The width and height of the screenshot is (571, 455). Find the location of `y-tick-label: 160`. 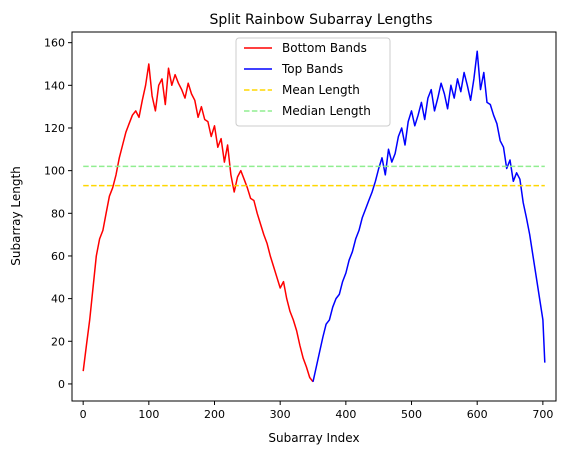

y-tick-label: 160 is located at coordinates (54, 43).